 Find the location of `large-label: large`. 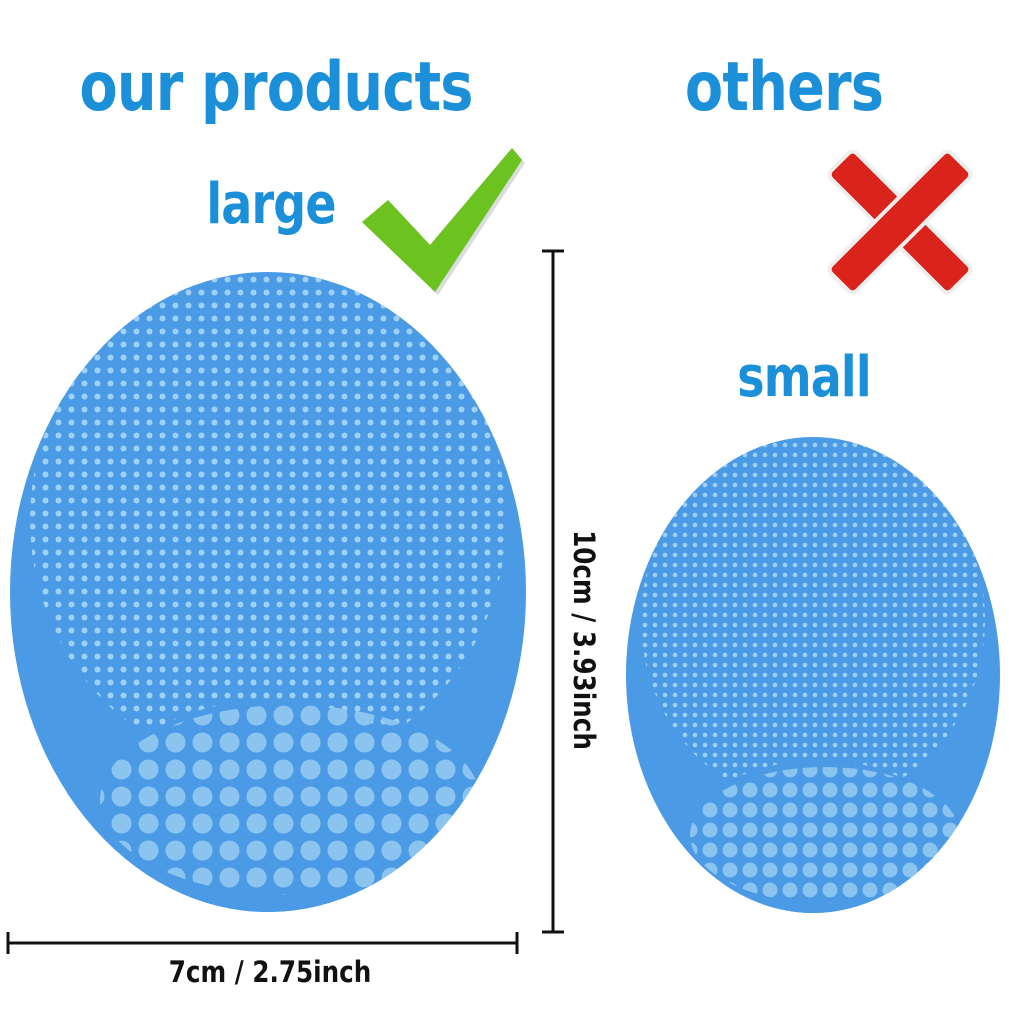

large-label: large is located at coordinates (271, 204).